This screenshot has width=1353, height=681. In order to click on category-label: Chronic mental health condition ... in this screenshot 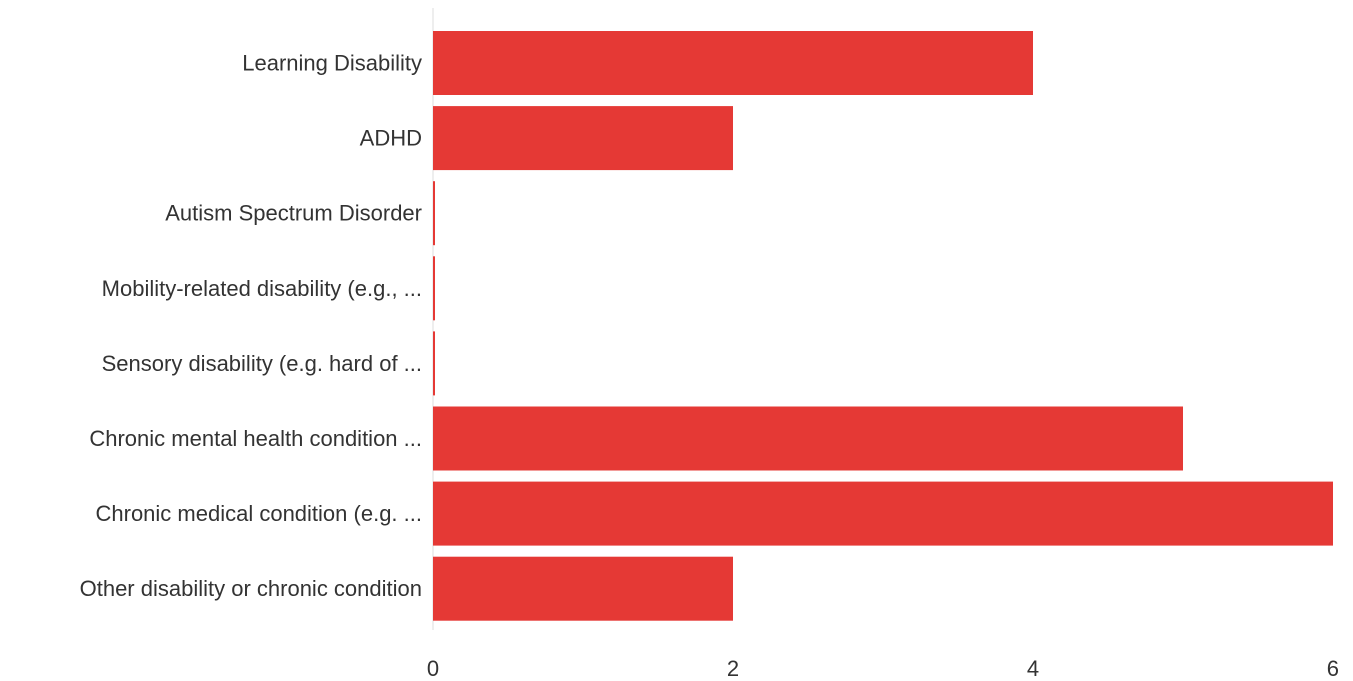, I will do `click(255, 438)`.